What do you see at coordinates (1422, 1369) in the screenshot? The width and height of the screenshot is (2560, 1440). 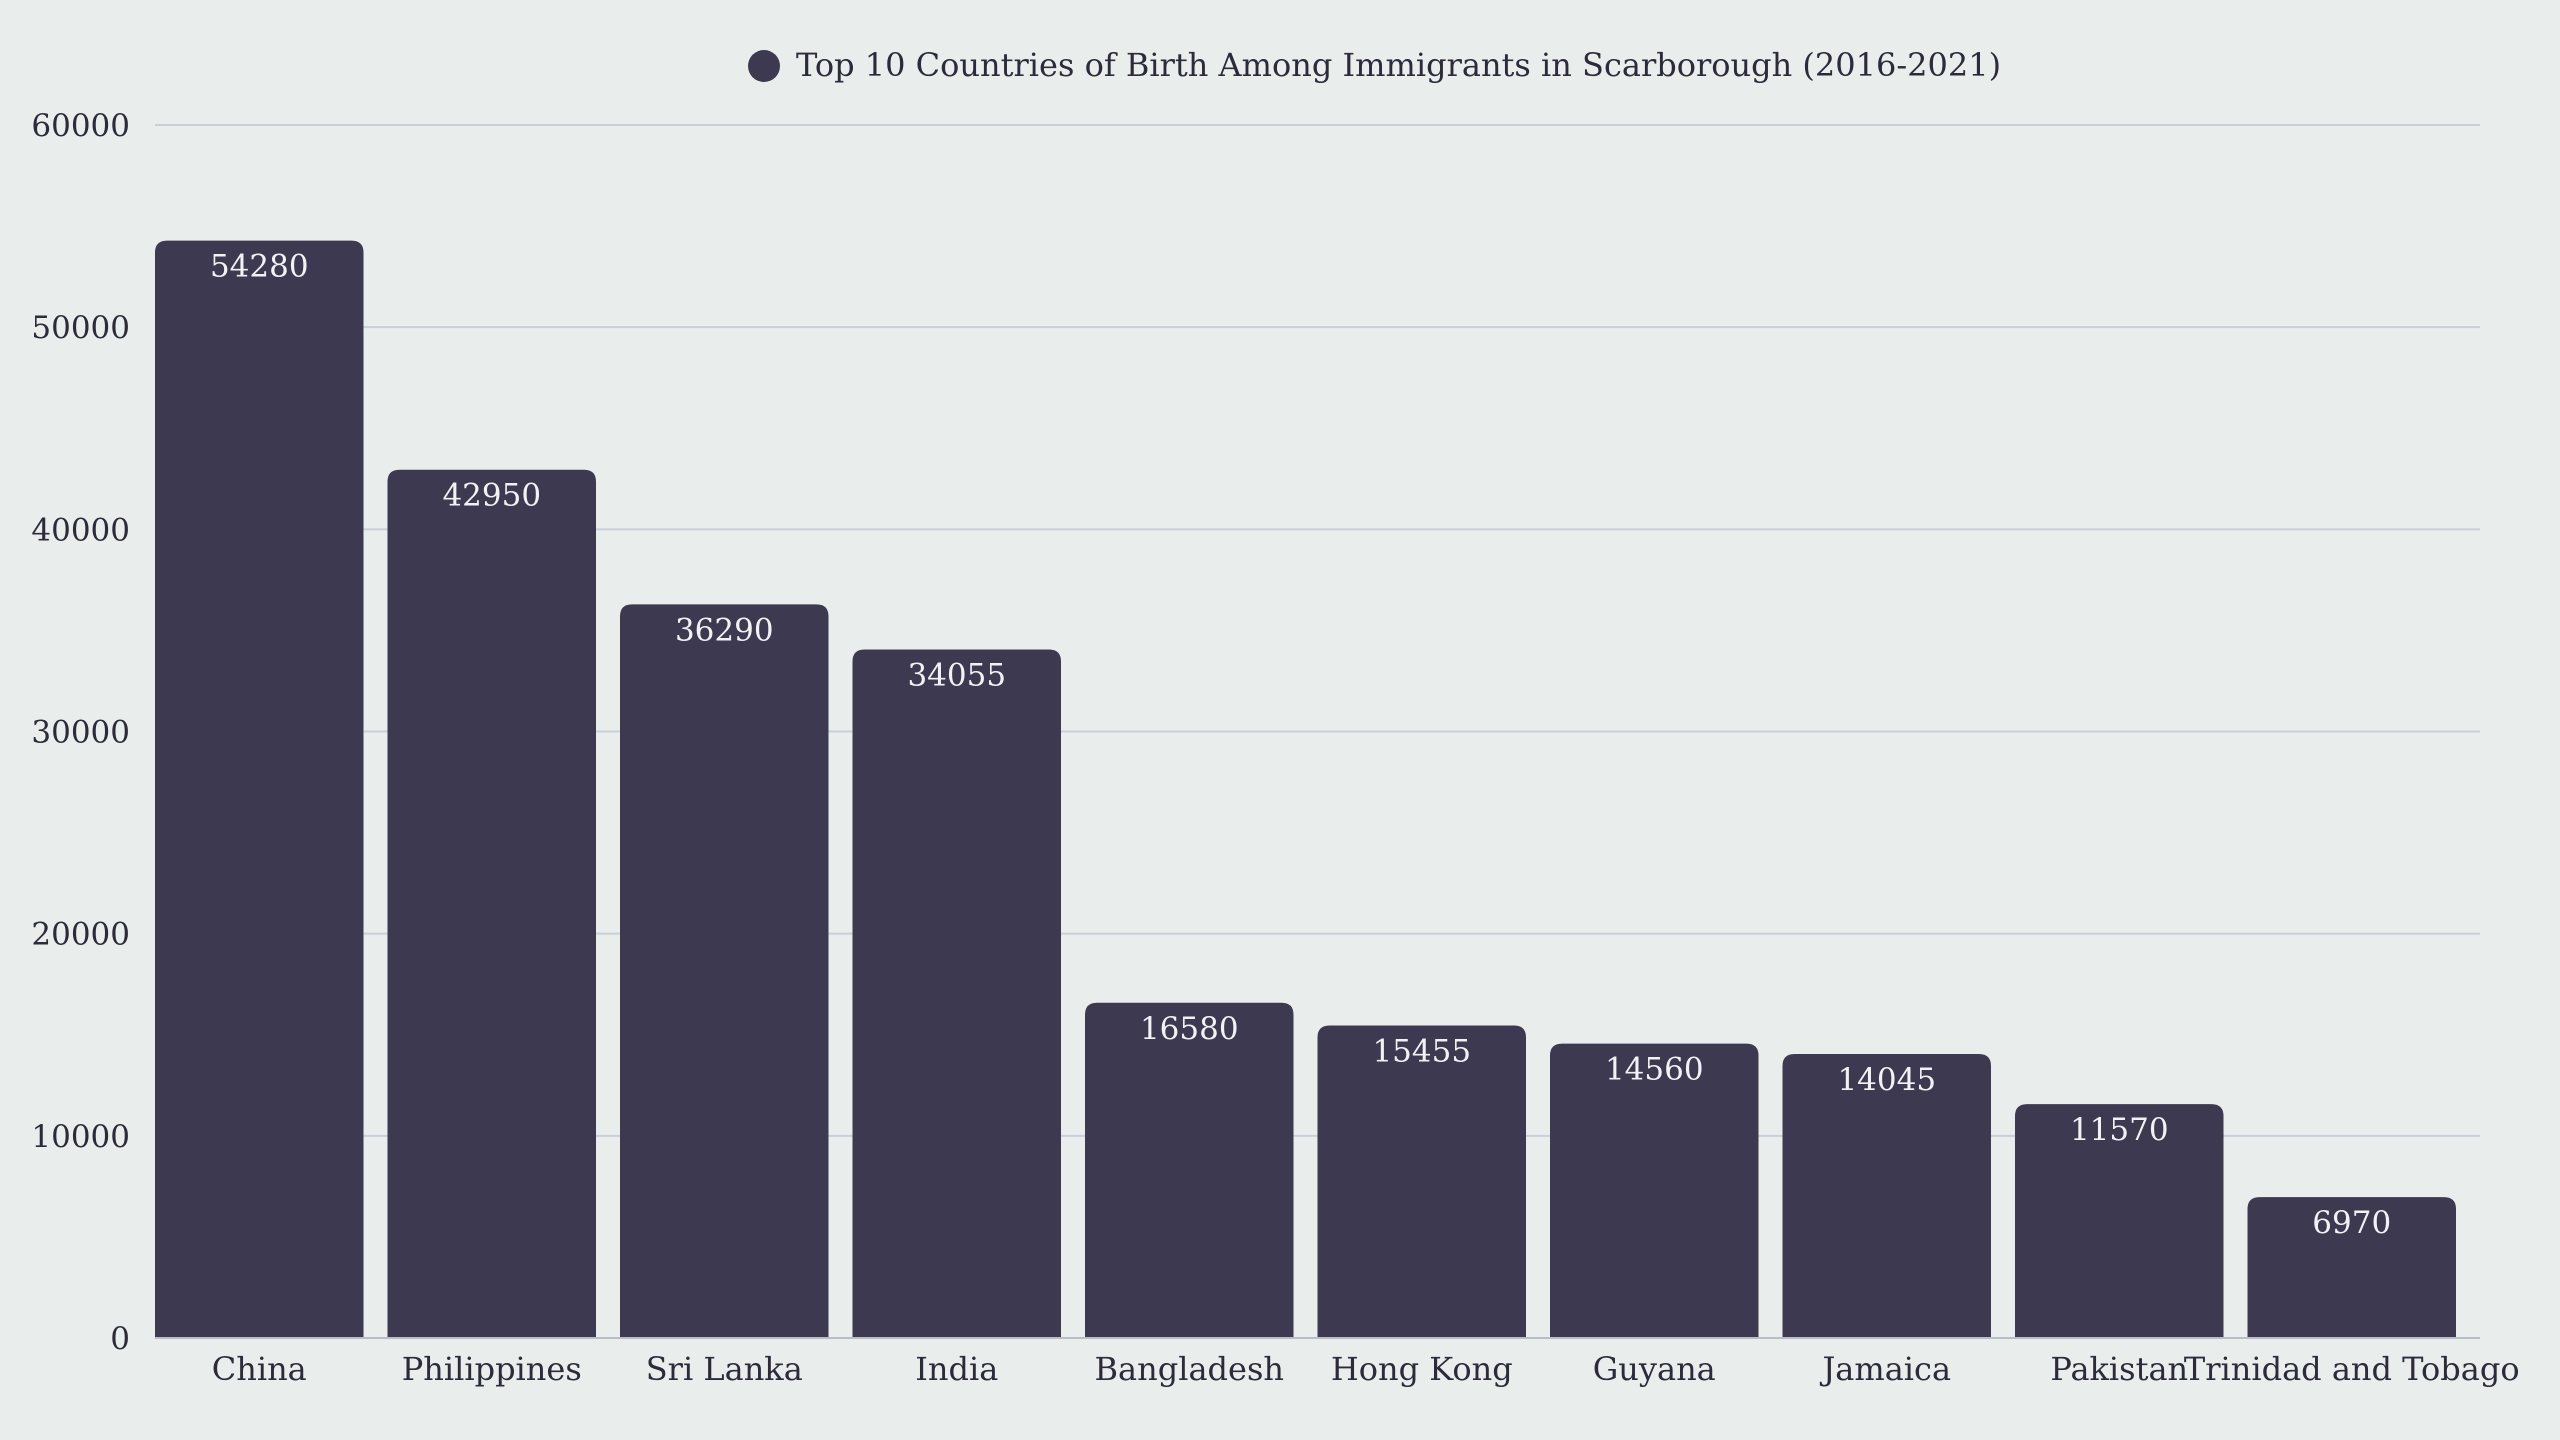 I see `x-category-label: Hong Kong` at bounding box center [1422, 1369].